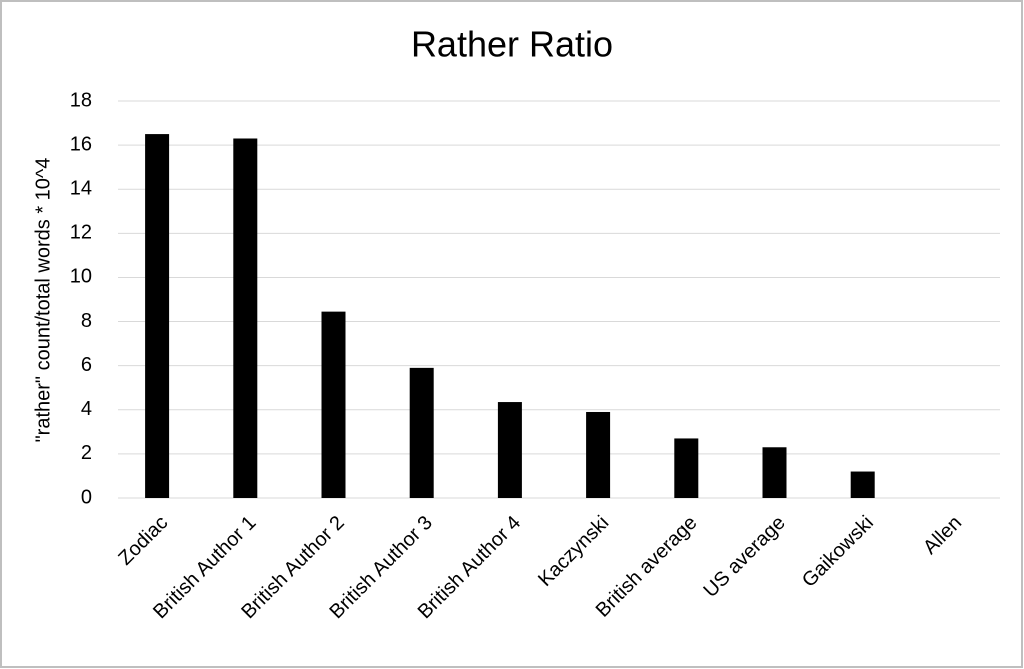  What do you see at coordinates (512, 44) in the screenshot?
I see `chart-title: Rather Ratio` at bounding box center [512, 44].